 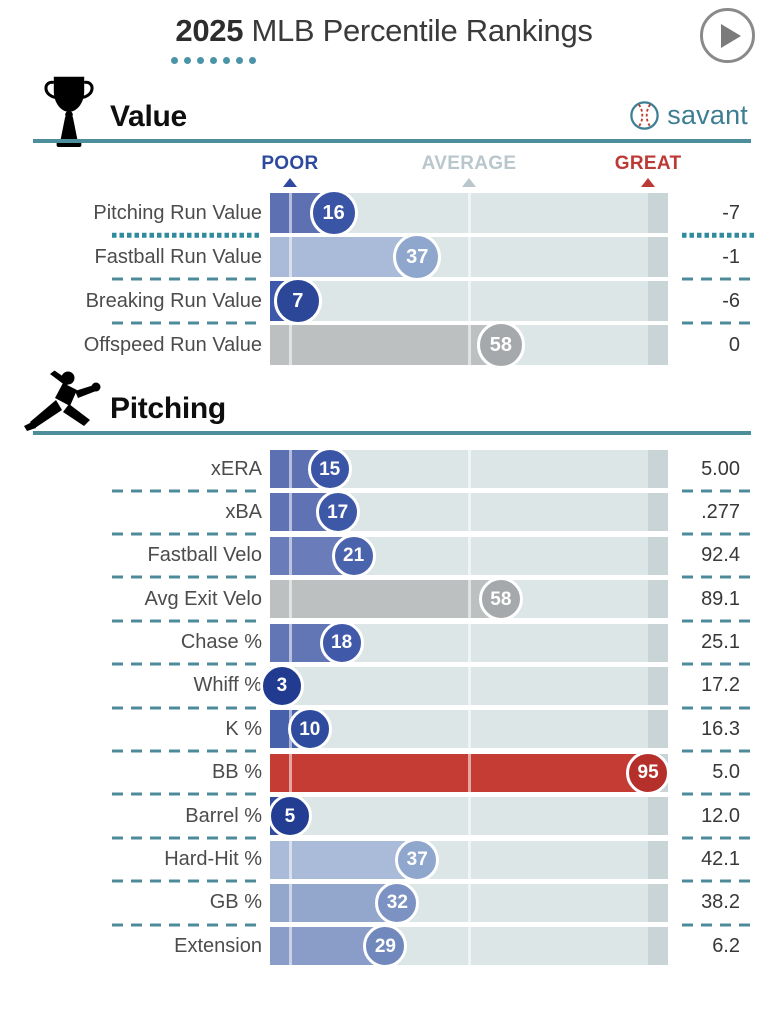 What do you see at coordinates (469, 345) in the screenshot?
I see `percentile-bar: 58` at bounding box center [469, 345].